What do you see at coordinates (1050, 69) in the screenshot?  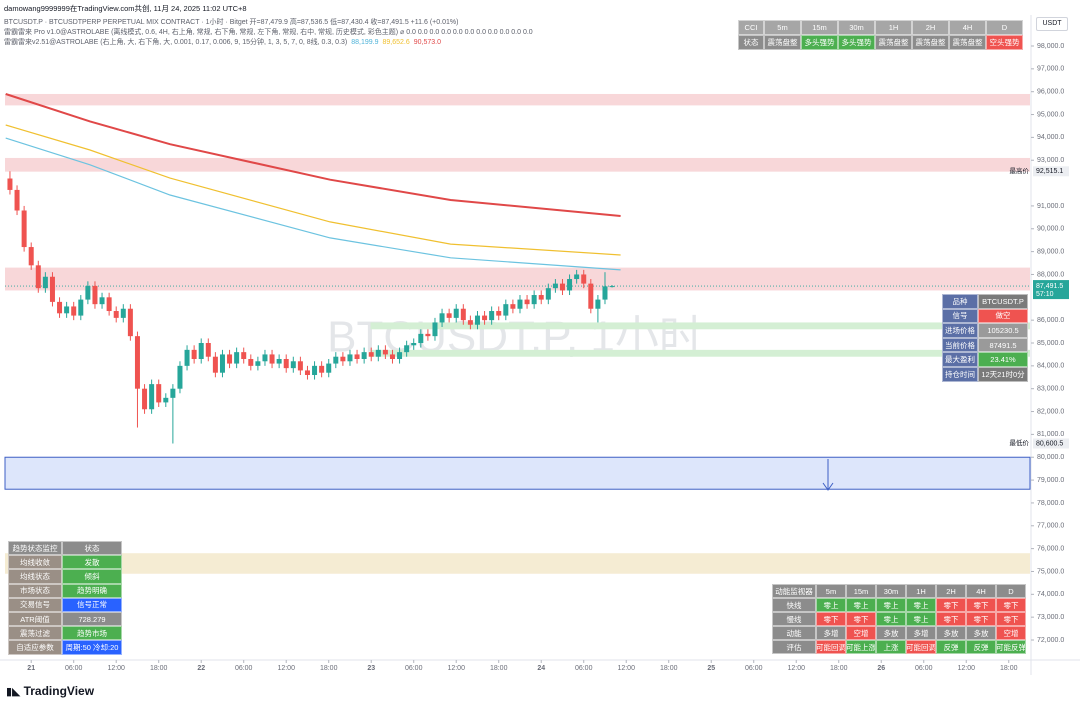 I see `y-tick-label: 97,000.0` at bounding box center [1050, 69].